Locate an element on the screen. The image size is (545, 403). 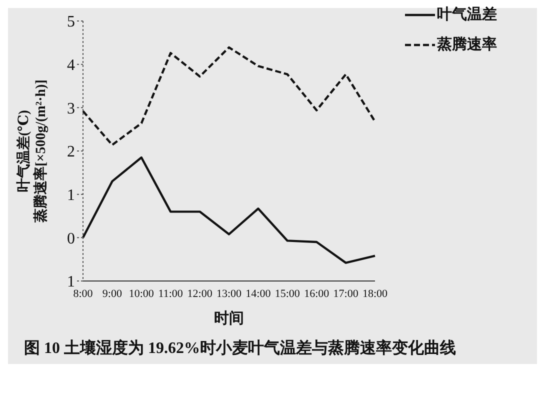
y-axis-title: 叶气温差(℃) 蒸腾速率[×500g/(m²·h)] is located at coordinates (32, 152).